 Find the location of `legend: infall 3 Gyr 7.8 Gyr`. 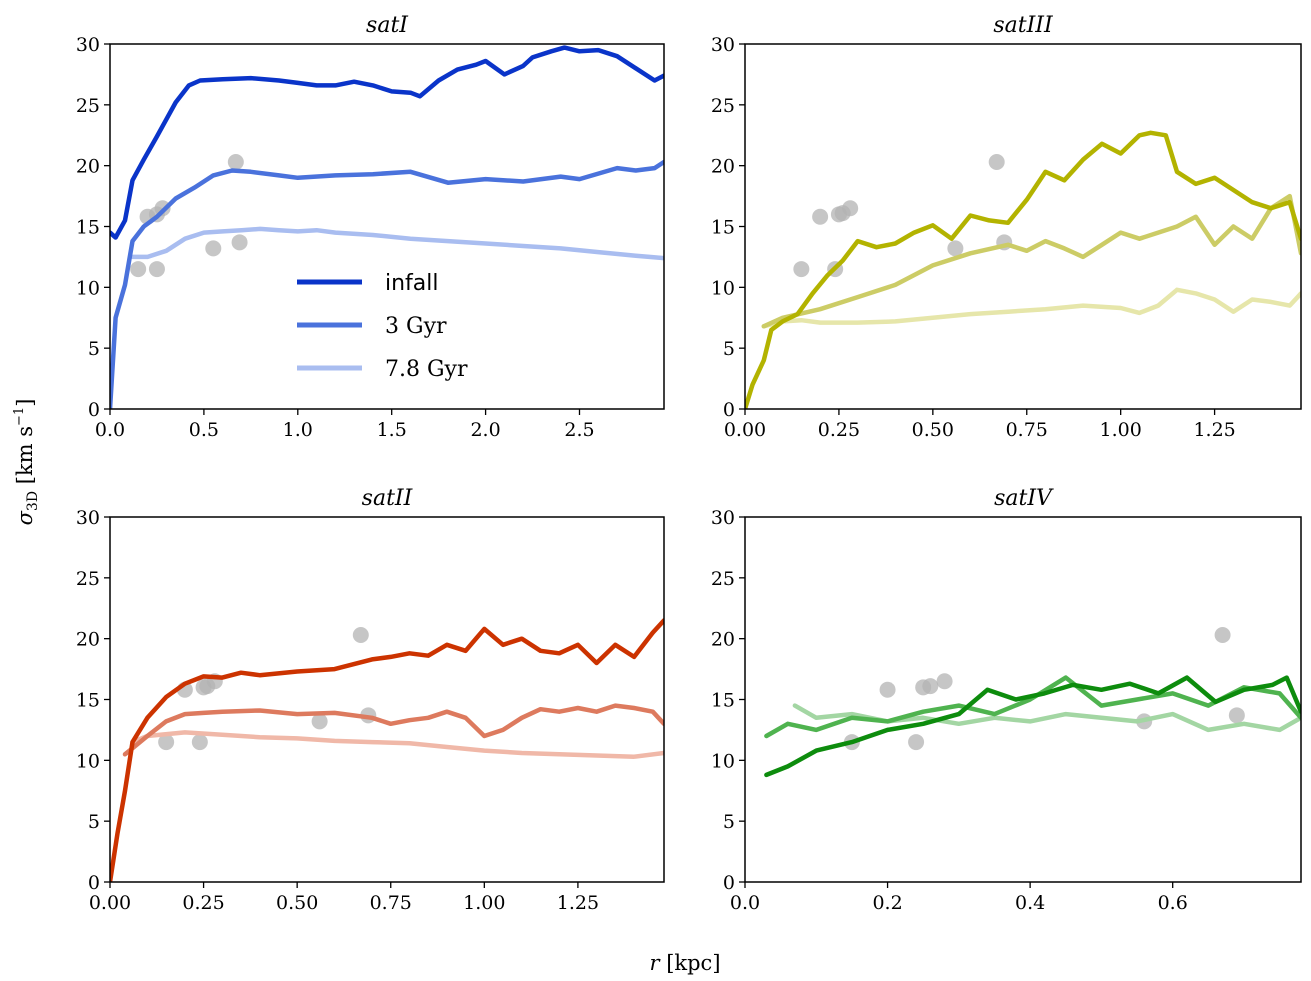

legend: infall 3 Gyr 7.8 Gyr is located at coordinates (382, 326).